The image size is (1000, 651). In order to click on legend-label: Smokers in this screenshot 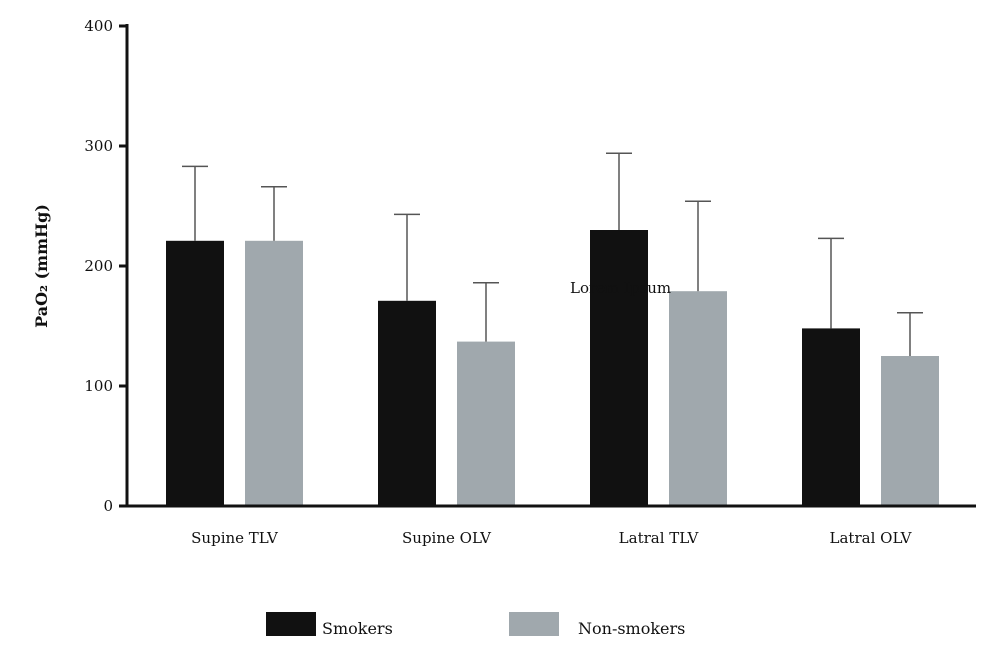, I will do `click(357, 628)`.